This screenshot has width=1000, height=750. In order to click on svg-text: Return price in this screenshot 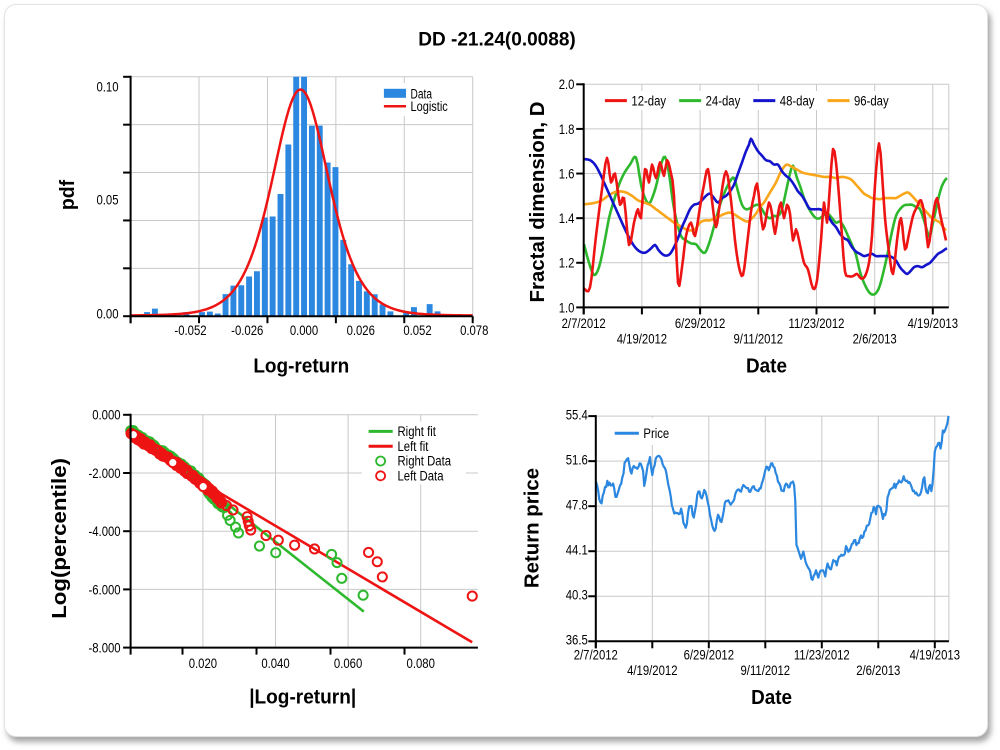, I will do `click(533, 528)`.